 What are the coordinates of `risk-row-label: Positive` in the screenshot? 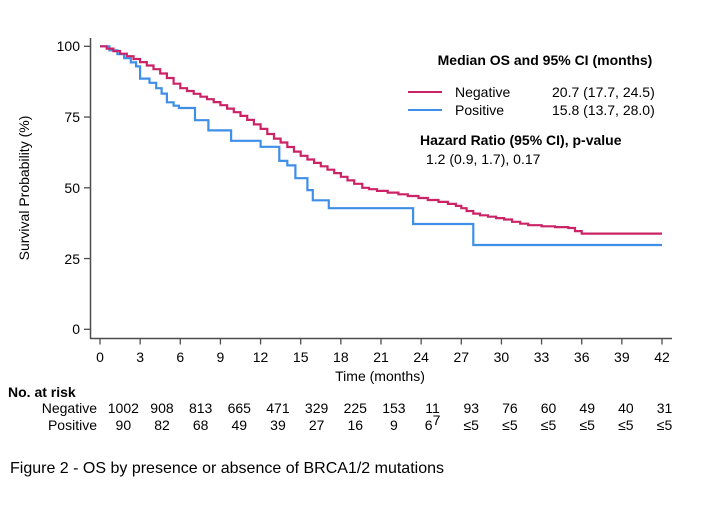 It's located at (72, 425).